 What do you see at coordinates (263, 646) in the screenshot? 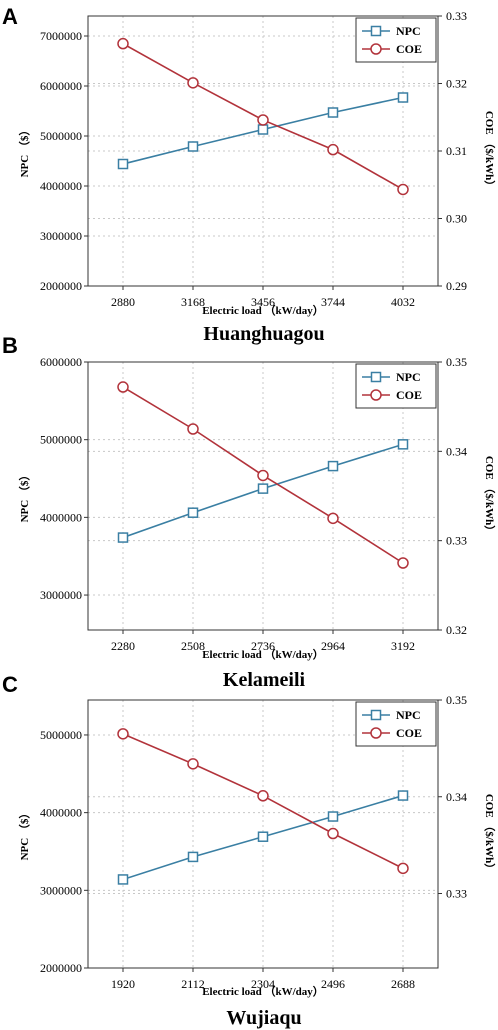
I see `x-tick-label: 2736` at bounding box center [263, 646].